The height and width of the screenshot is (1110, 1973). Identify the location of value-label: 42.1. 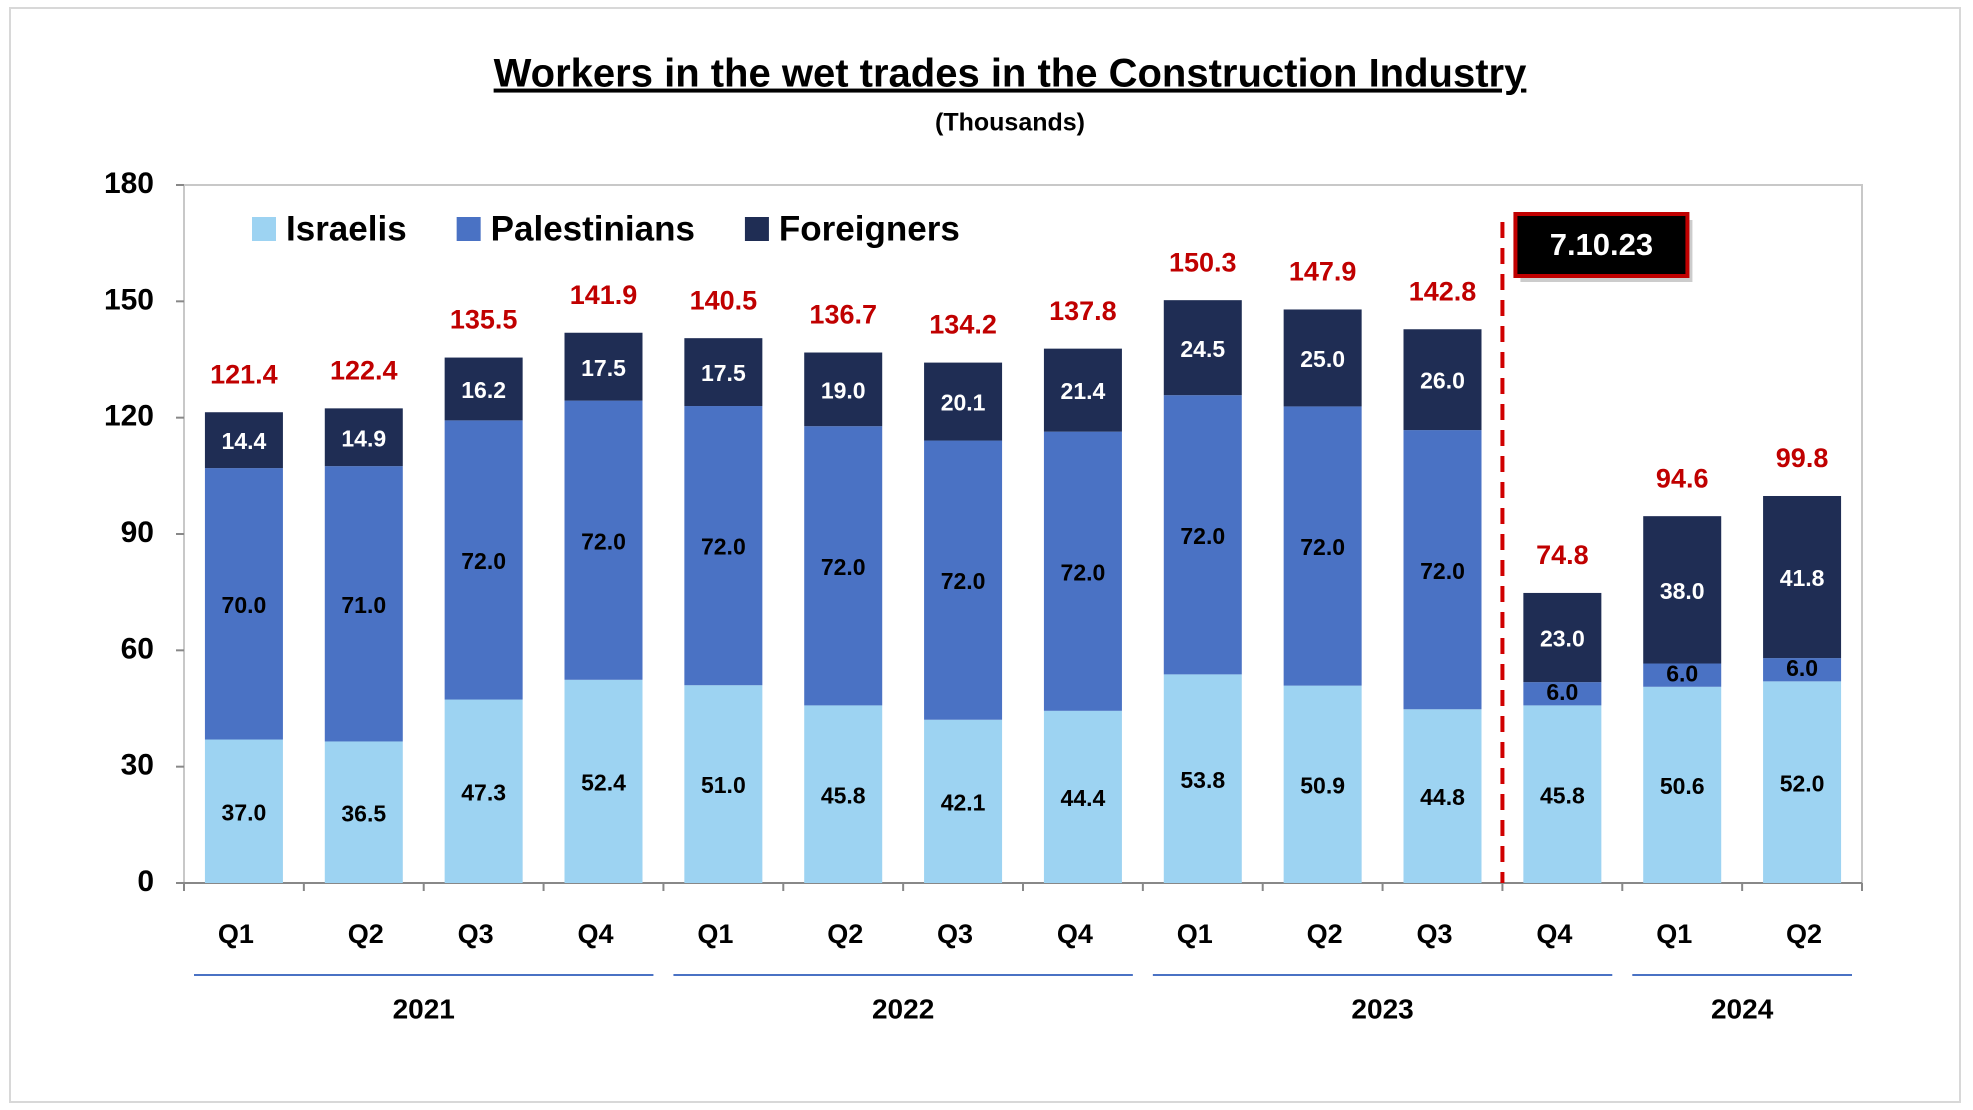
(963, 802).